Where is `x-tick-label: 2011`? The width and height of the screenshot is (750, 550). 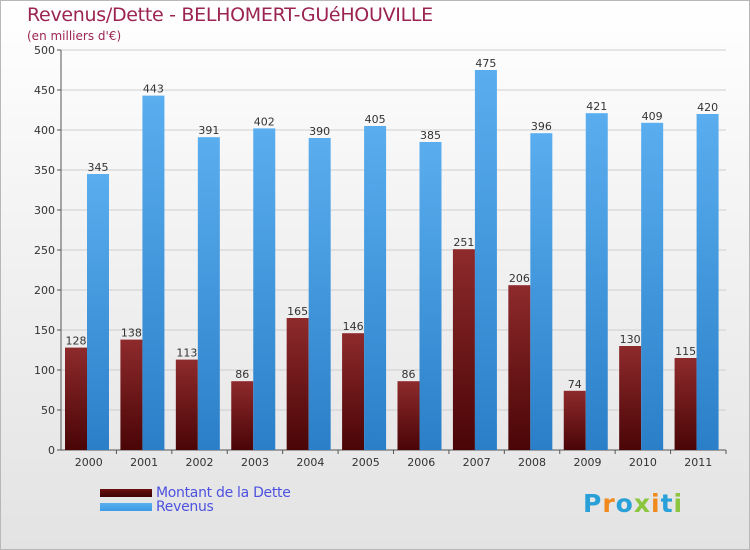 x-tick-label: 2011 is located at coordinates (698, 462).